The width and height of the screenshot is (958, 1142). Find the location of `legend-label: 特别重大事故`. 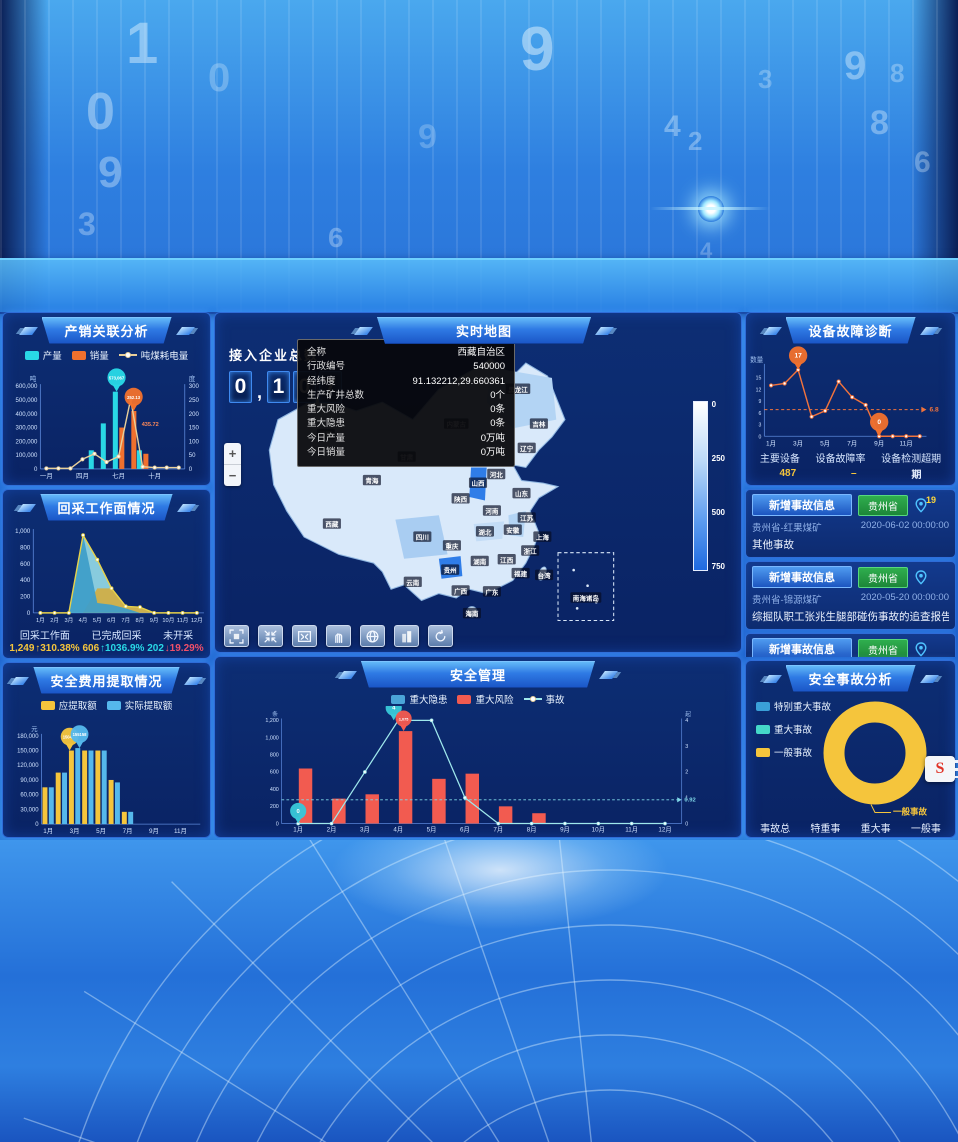

legend-label: 特别重大事故 is located at coordinates (803, 707).